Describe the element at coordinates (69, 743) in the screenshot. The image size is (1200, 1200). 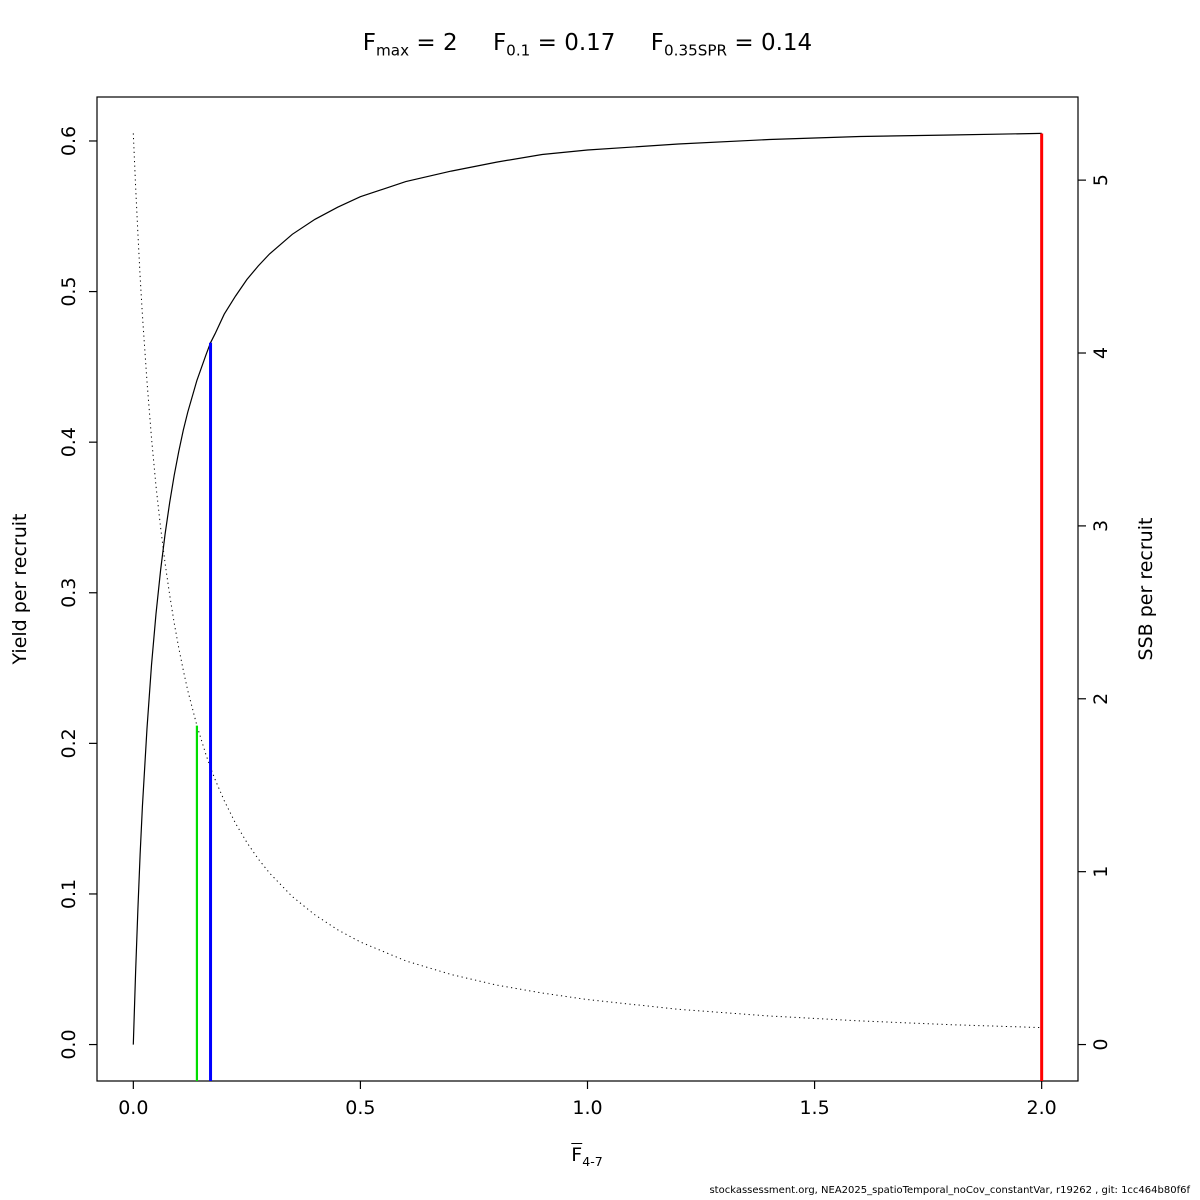
I see `y-tick-label-left: 0.2` at that location.